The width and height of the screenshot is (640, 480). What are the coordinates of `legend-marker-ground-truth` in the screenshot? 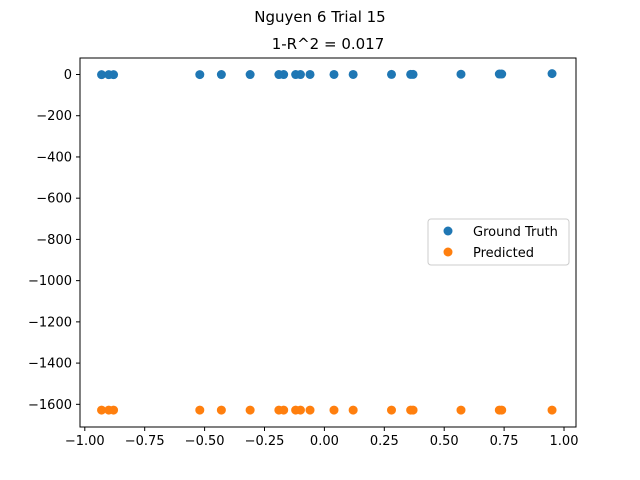 It's located at (448, 231).